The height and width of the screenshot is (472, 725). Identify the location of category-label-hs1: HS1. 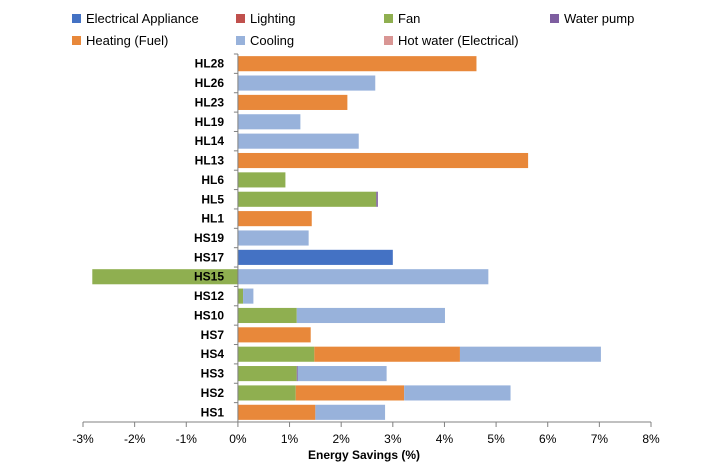
(213, 412).